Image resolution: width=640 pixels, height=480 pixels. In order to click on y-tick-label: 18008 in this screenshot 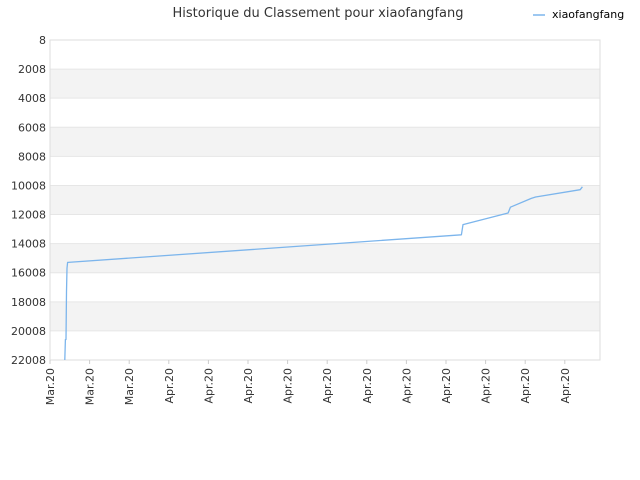, I will do `click(28, 302)`.